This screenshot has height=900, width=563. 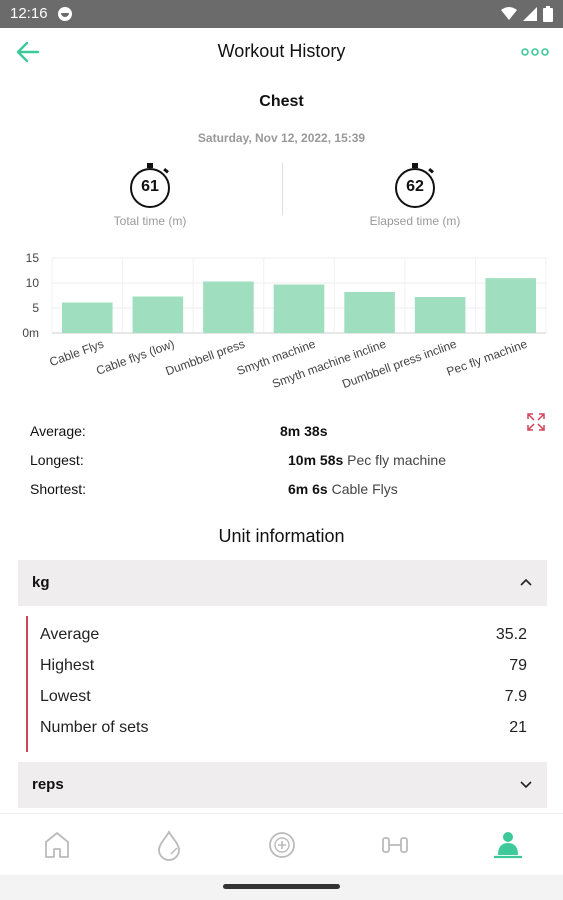 What do you see at coordinates (518, 665) in the screenshot?
I see `row-value: 79` at bounding box center [518, 665].